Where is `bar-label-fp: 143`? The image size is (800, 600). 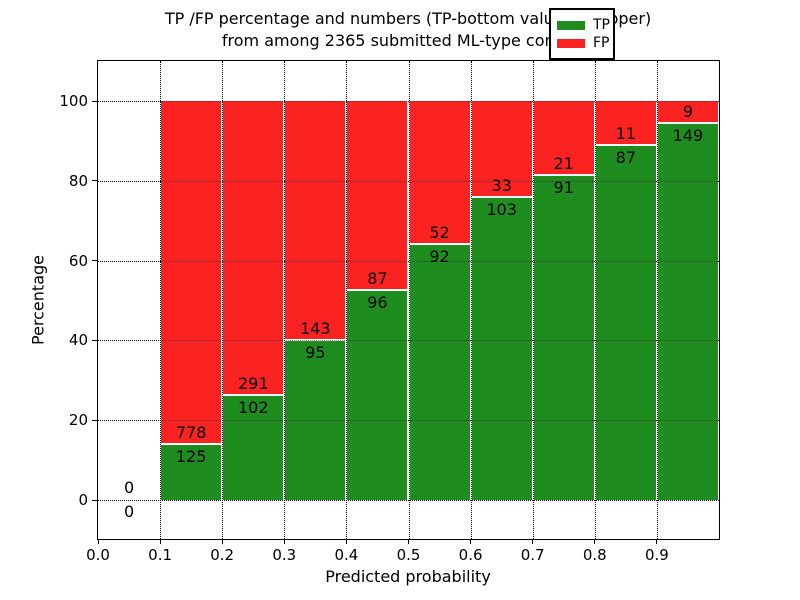 bar-label-fp: 143 is located at coordinates (315, 328).